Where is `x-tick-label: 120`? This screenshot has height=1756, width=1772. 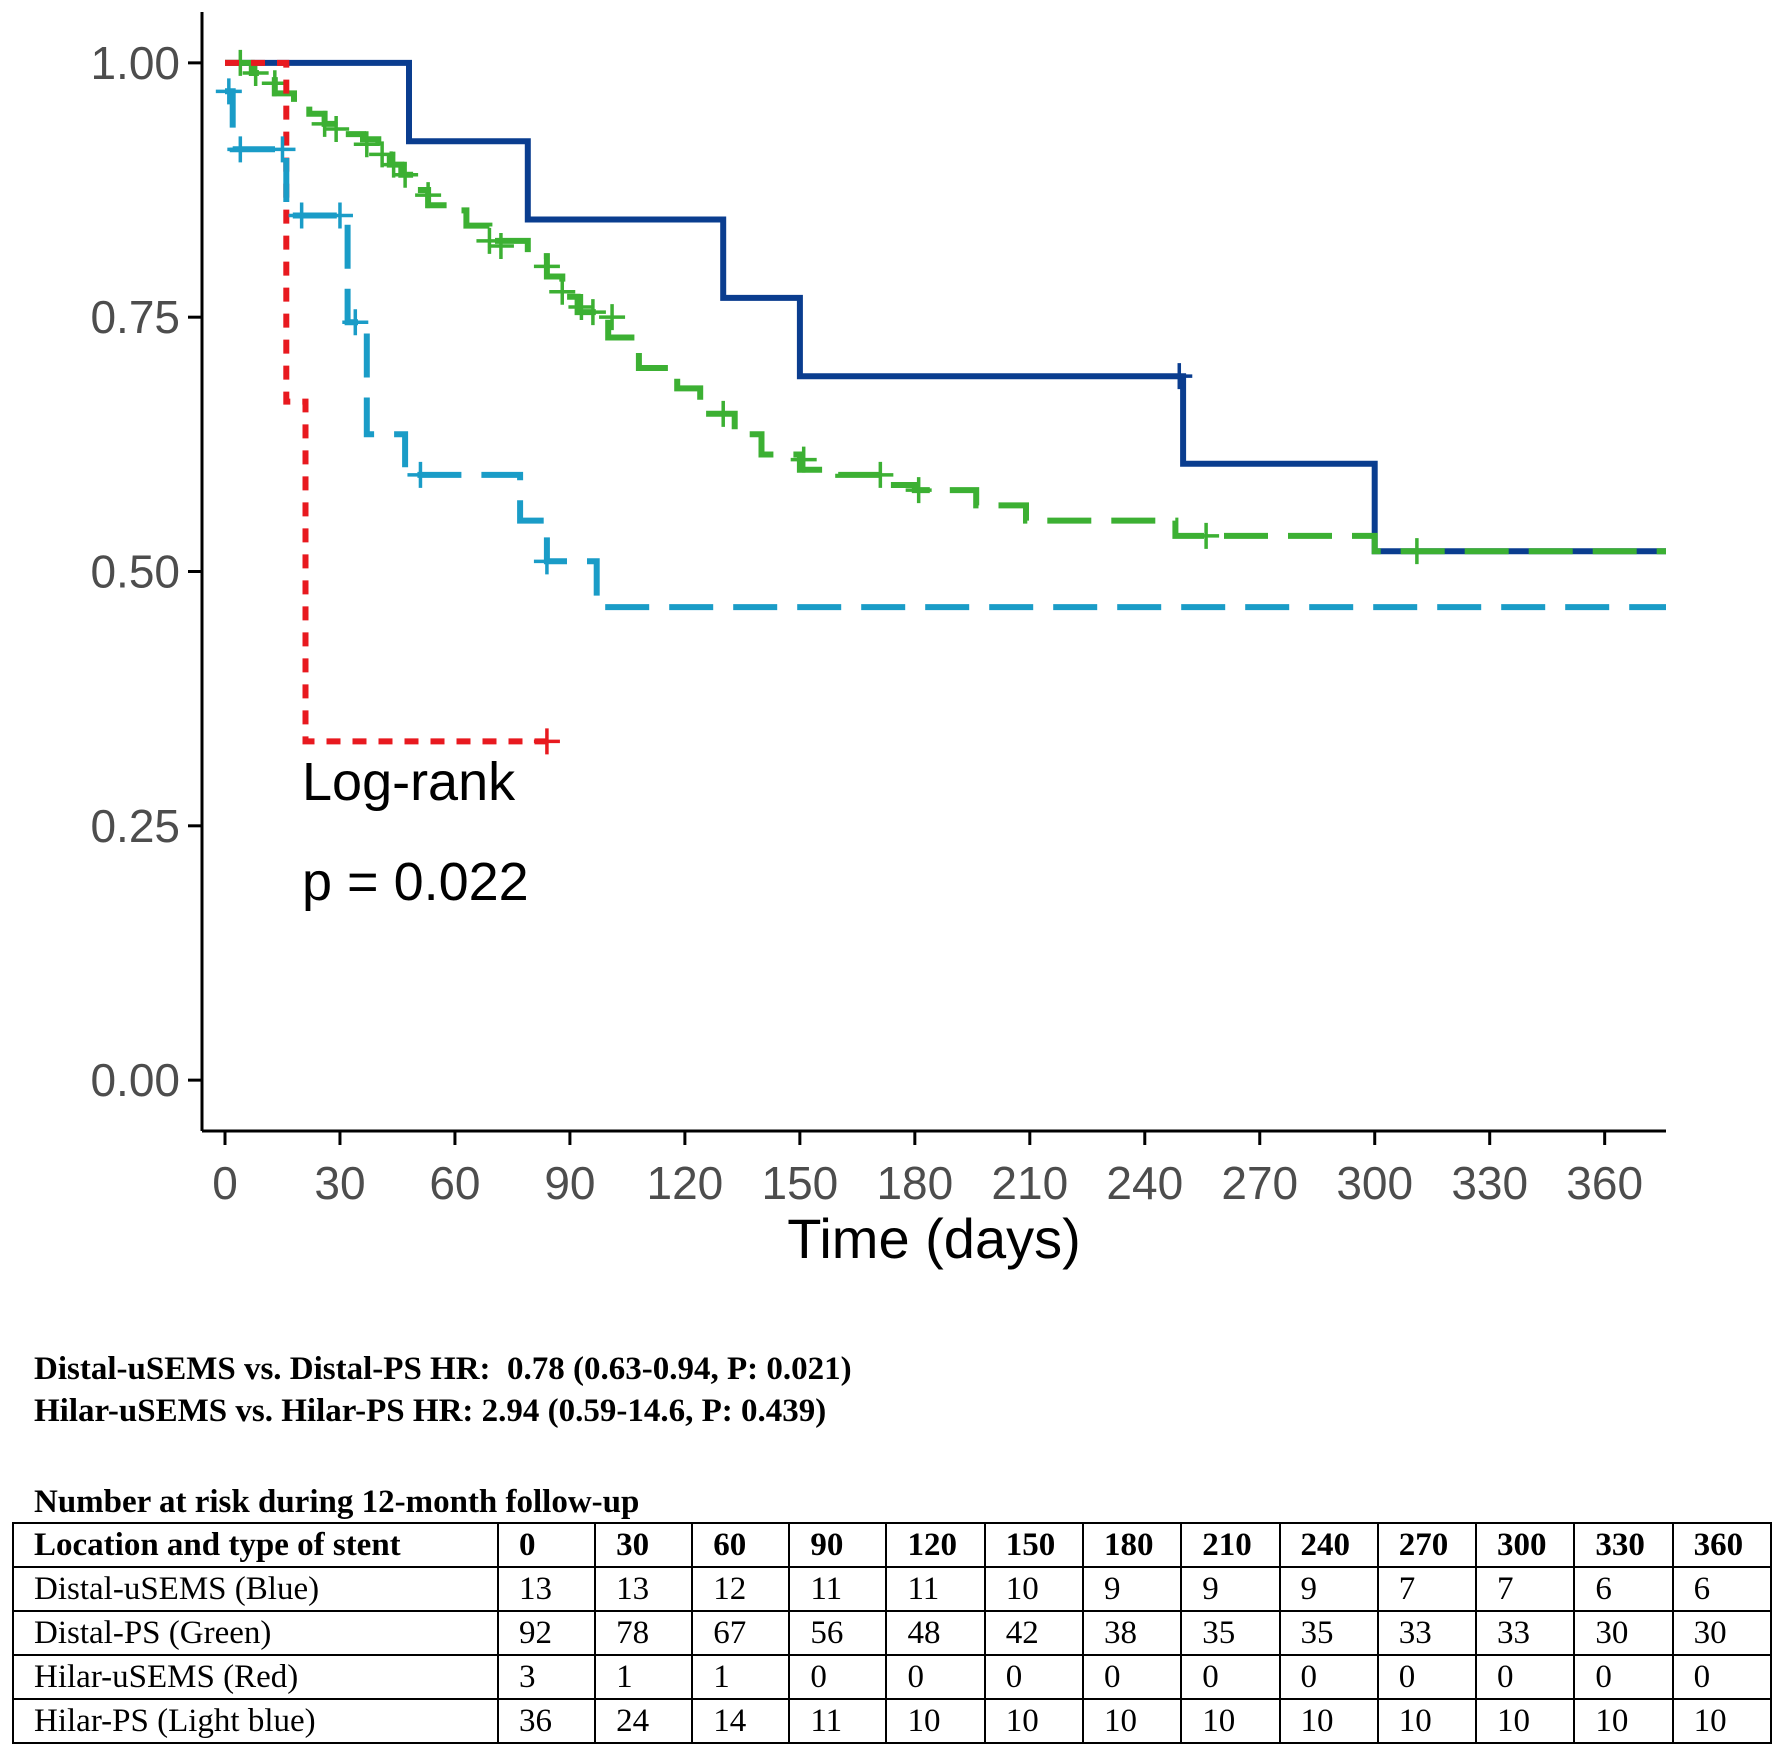
x-tick-label: 120 is located at coordinates (685, 1183).